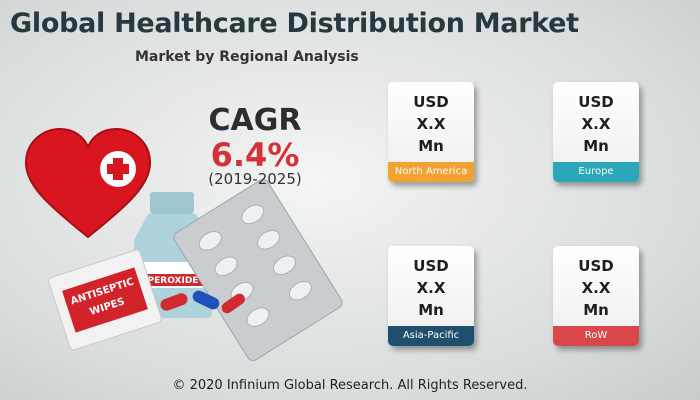  What do you see at coordinates (596, 336) in the screenshot?
I see `region-label: RoW` at bounding box center [596, 336].